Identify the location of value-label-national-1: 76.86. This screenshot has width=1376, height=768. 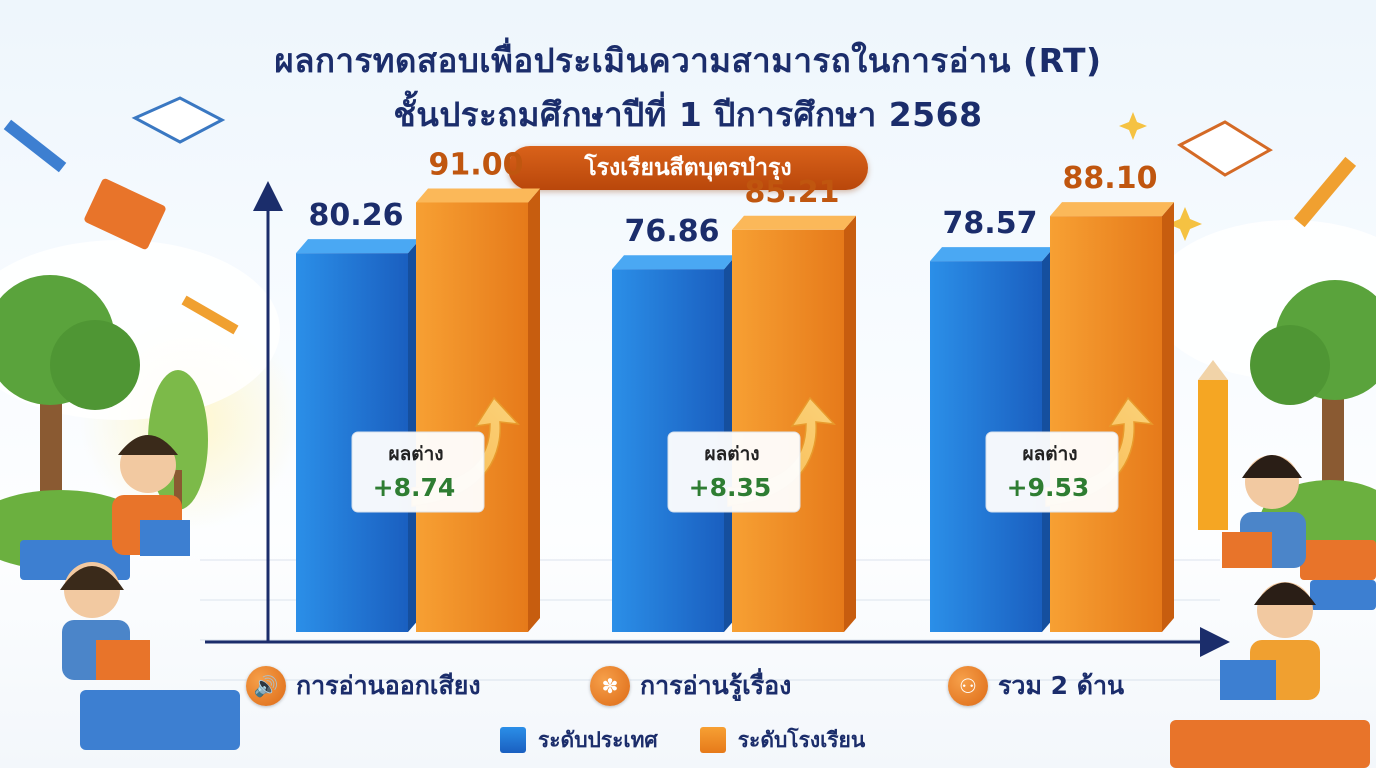
(672, 231).